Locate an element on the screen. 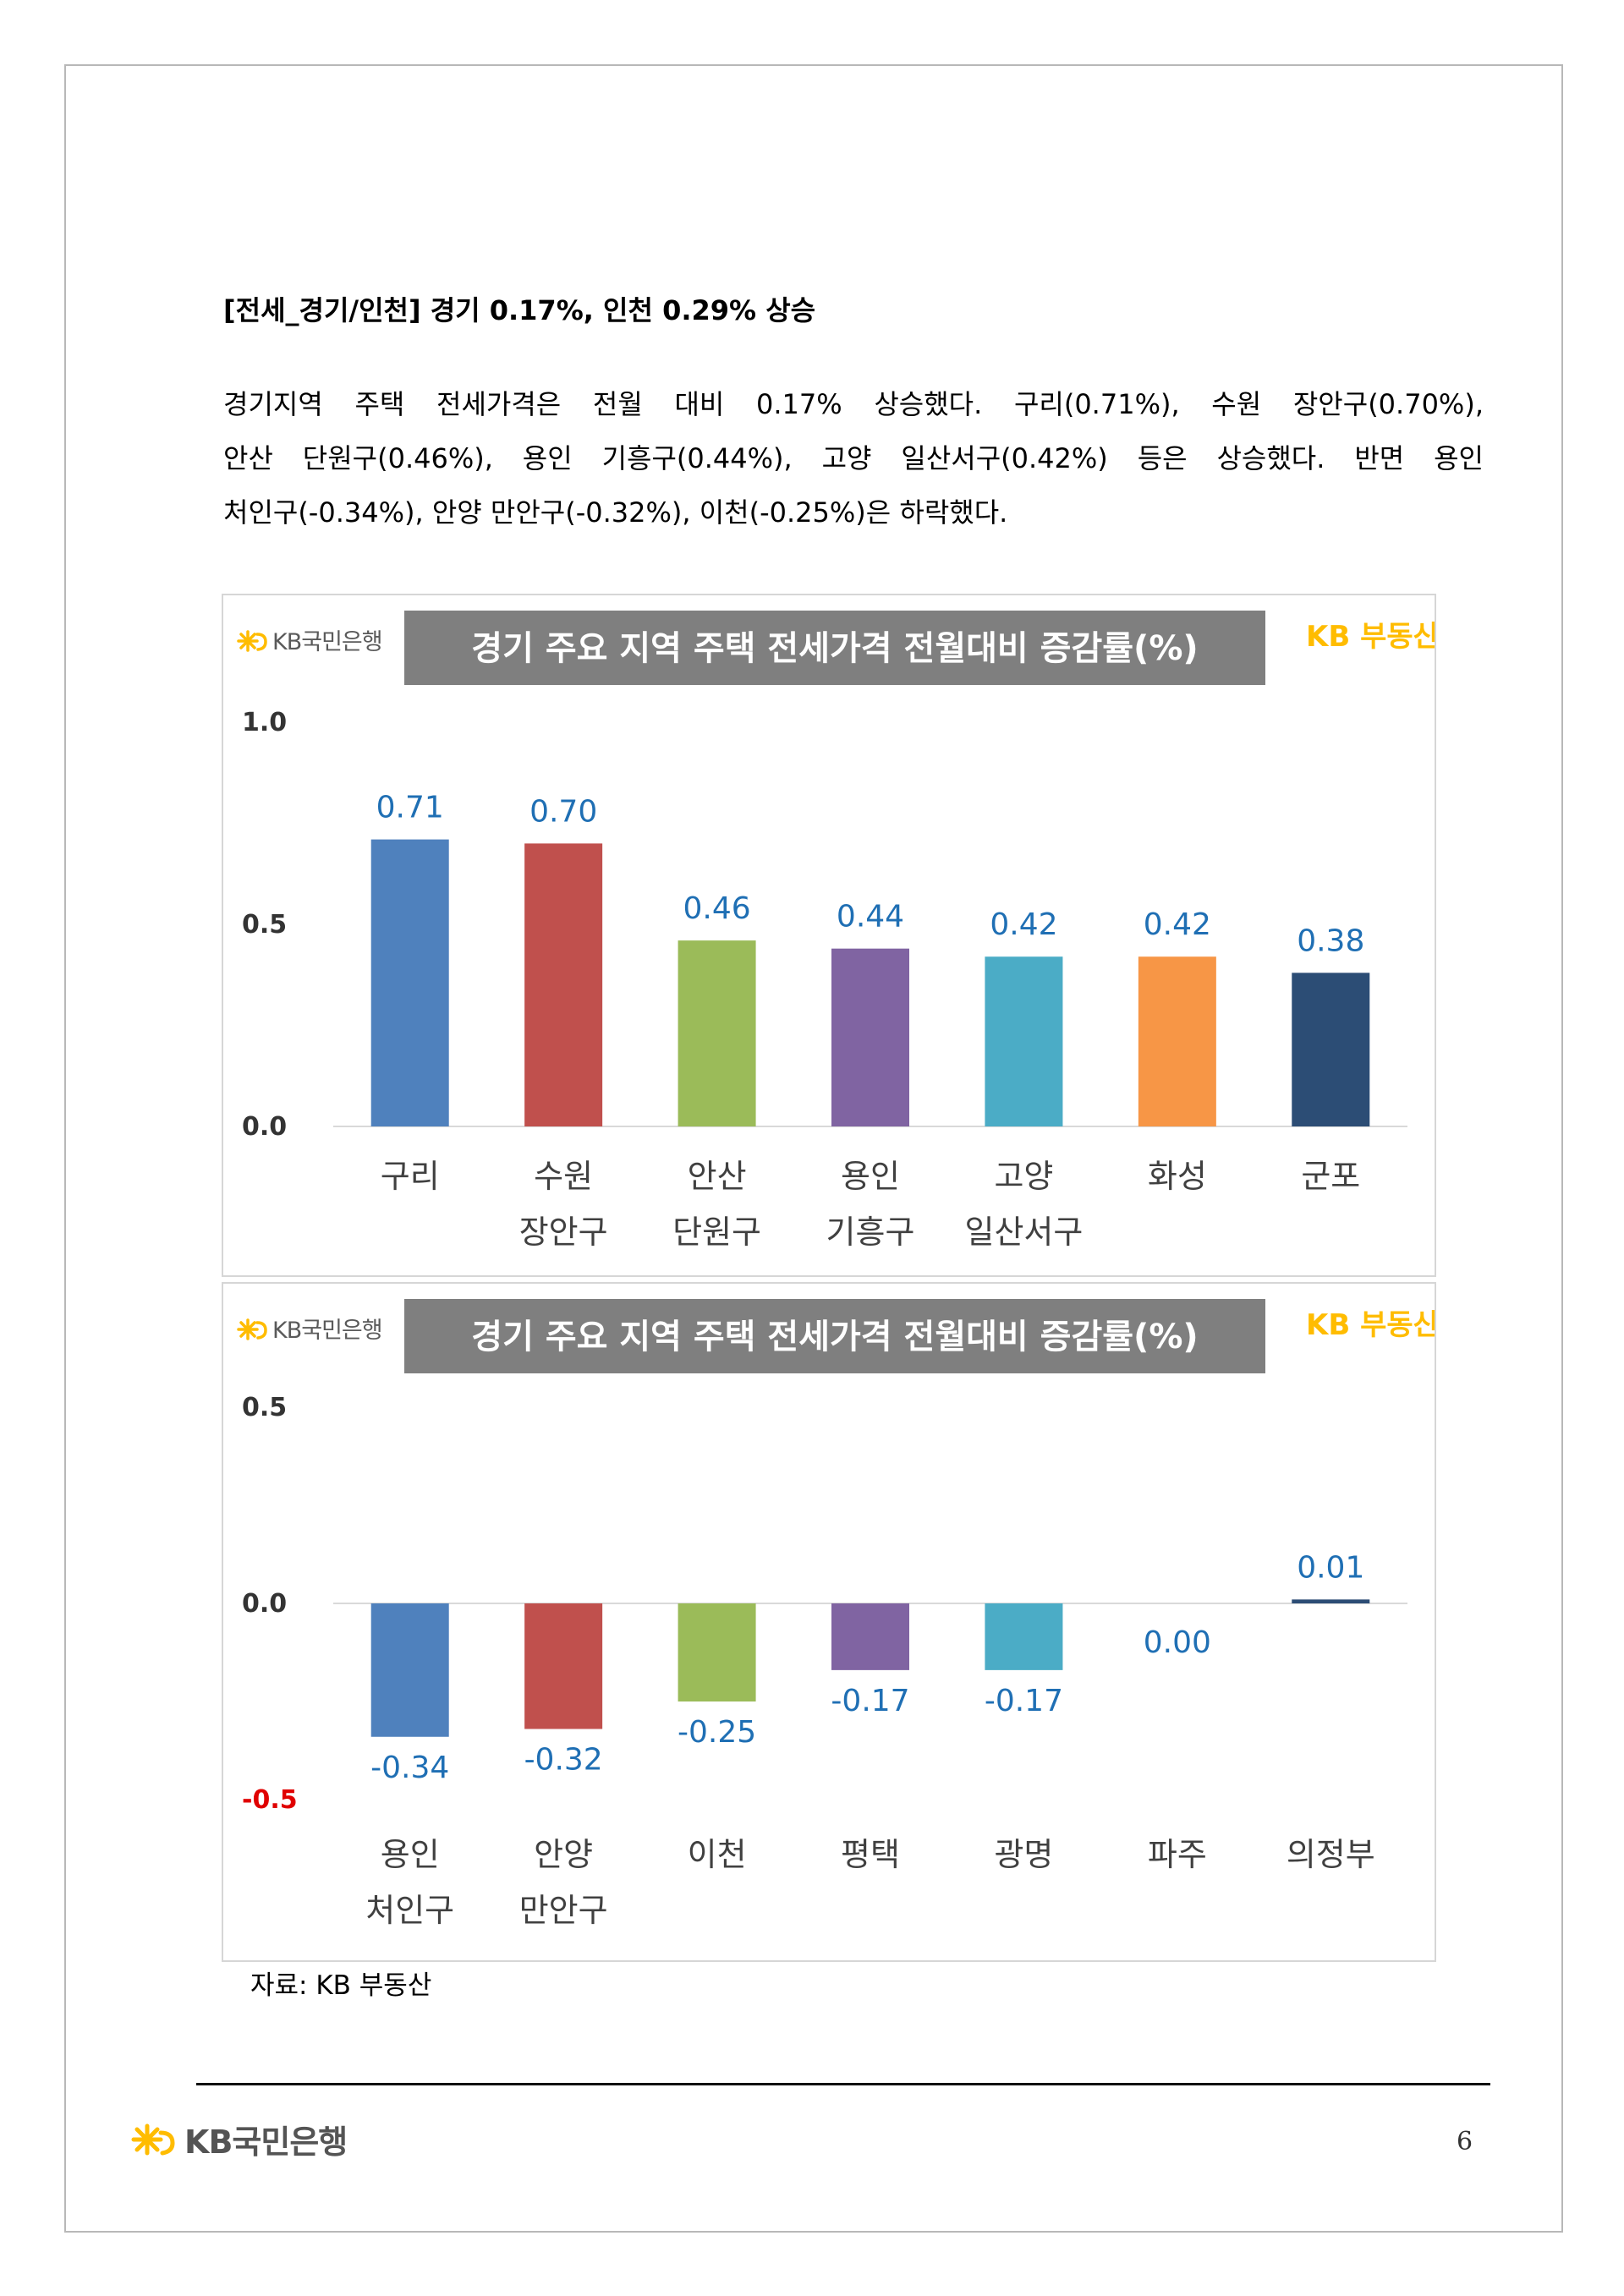 Image resolution: width=1624 pixels, height=2296 pixels. category-label: 이천 is located at coordinates (717, 1855).